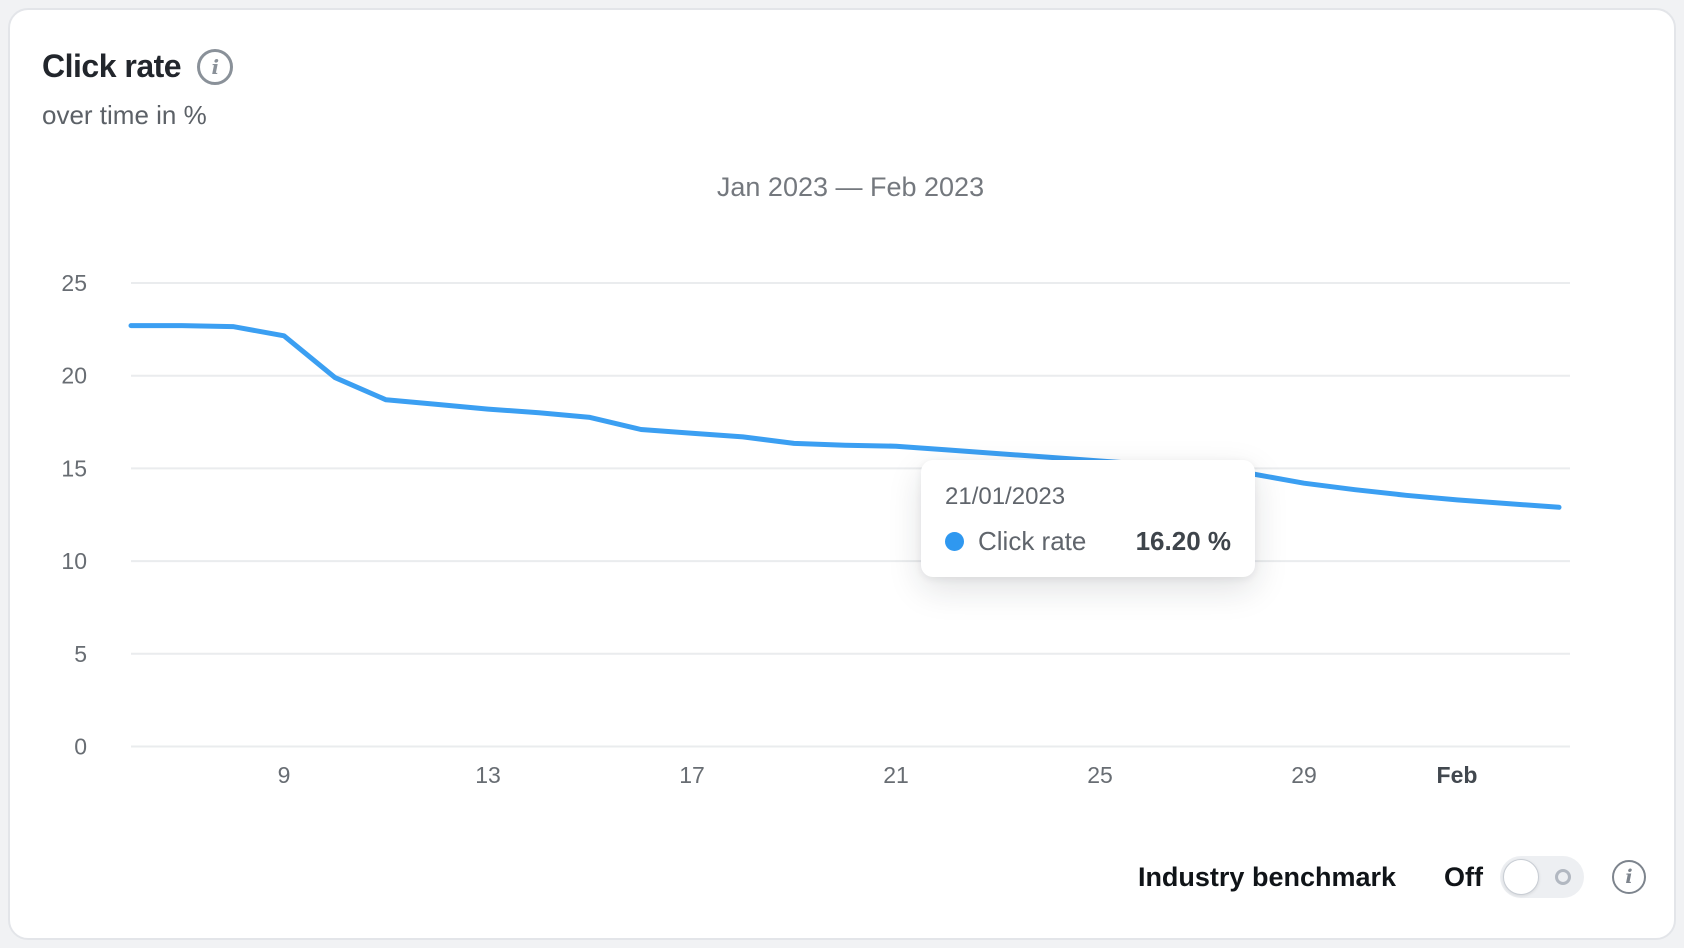 The image size is (1684, 948). What do you see at coordinates (1032, 541) in the screenshot?
I see `tooltip-series-label: Click rate` at bounding box center [1032, 541].